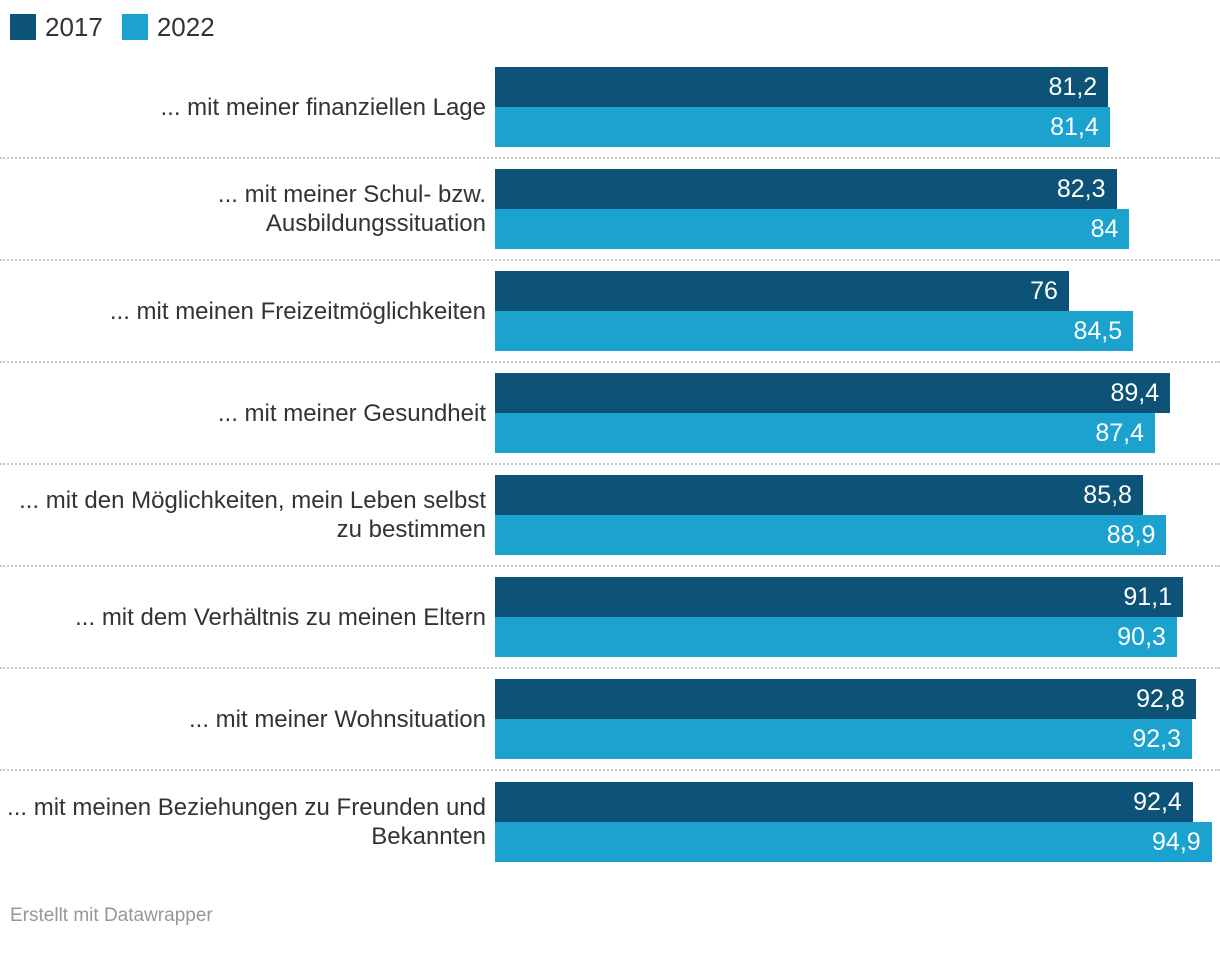 The width and height of the screenshot is (1220, 954). What do you see at coordinates (831, 535) in the screenshot?
I see `bar-2022: 88,9` at bounding box center [831, 535].